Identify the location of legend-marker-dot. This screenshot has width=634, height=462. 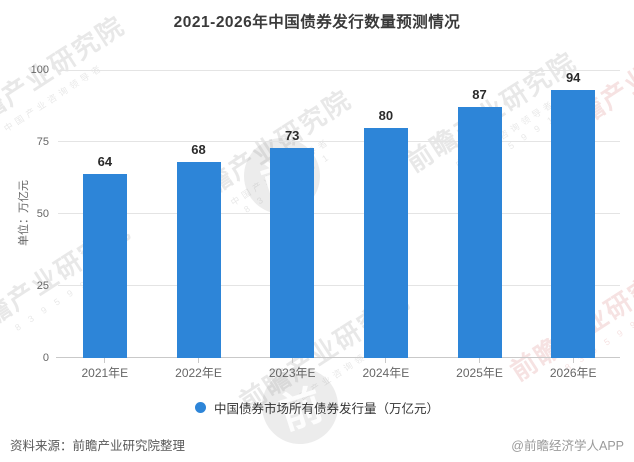
(200, 407).